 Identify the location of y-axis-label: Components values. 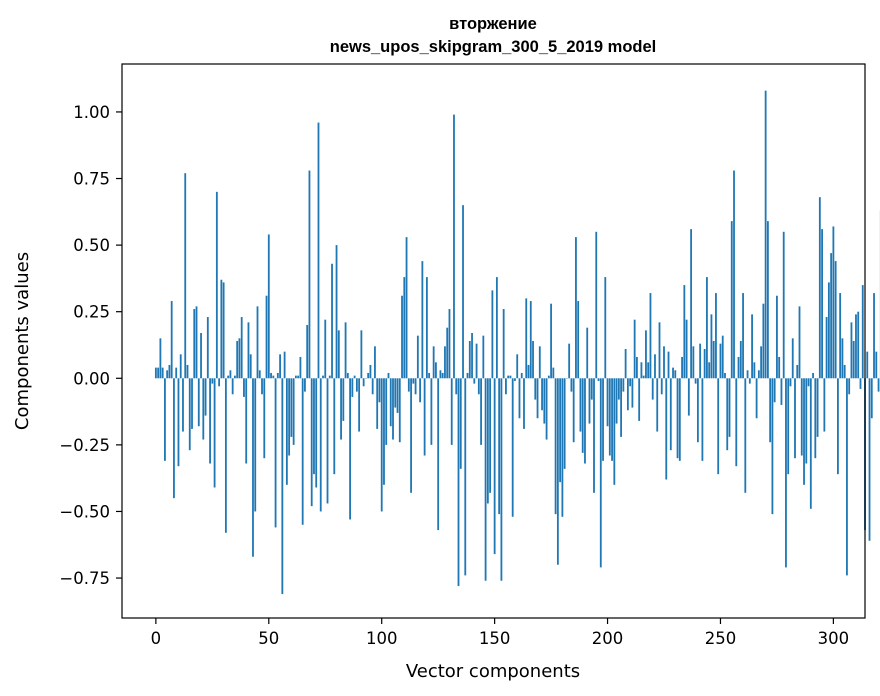
(22, 341).